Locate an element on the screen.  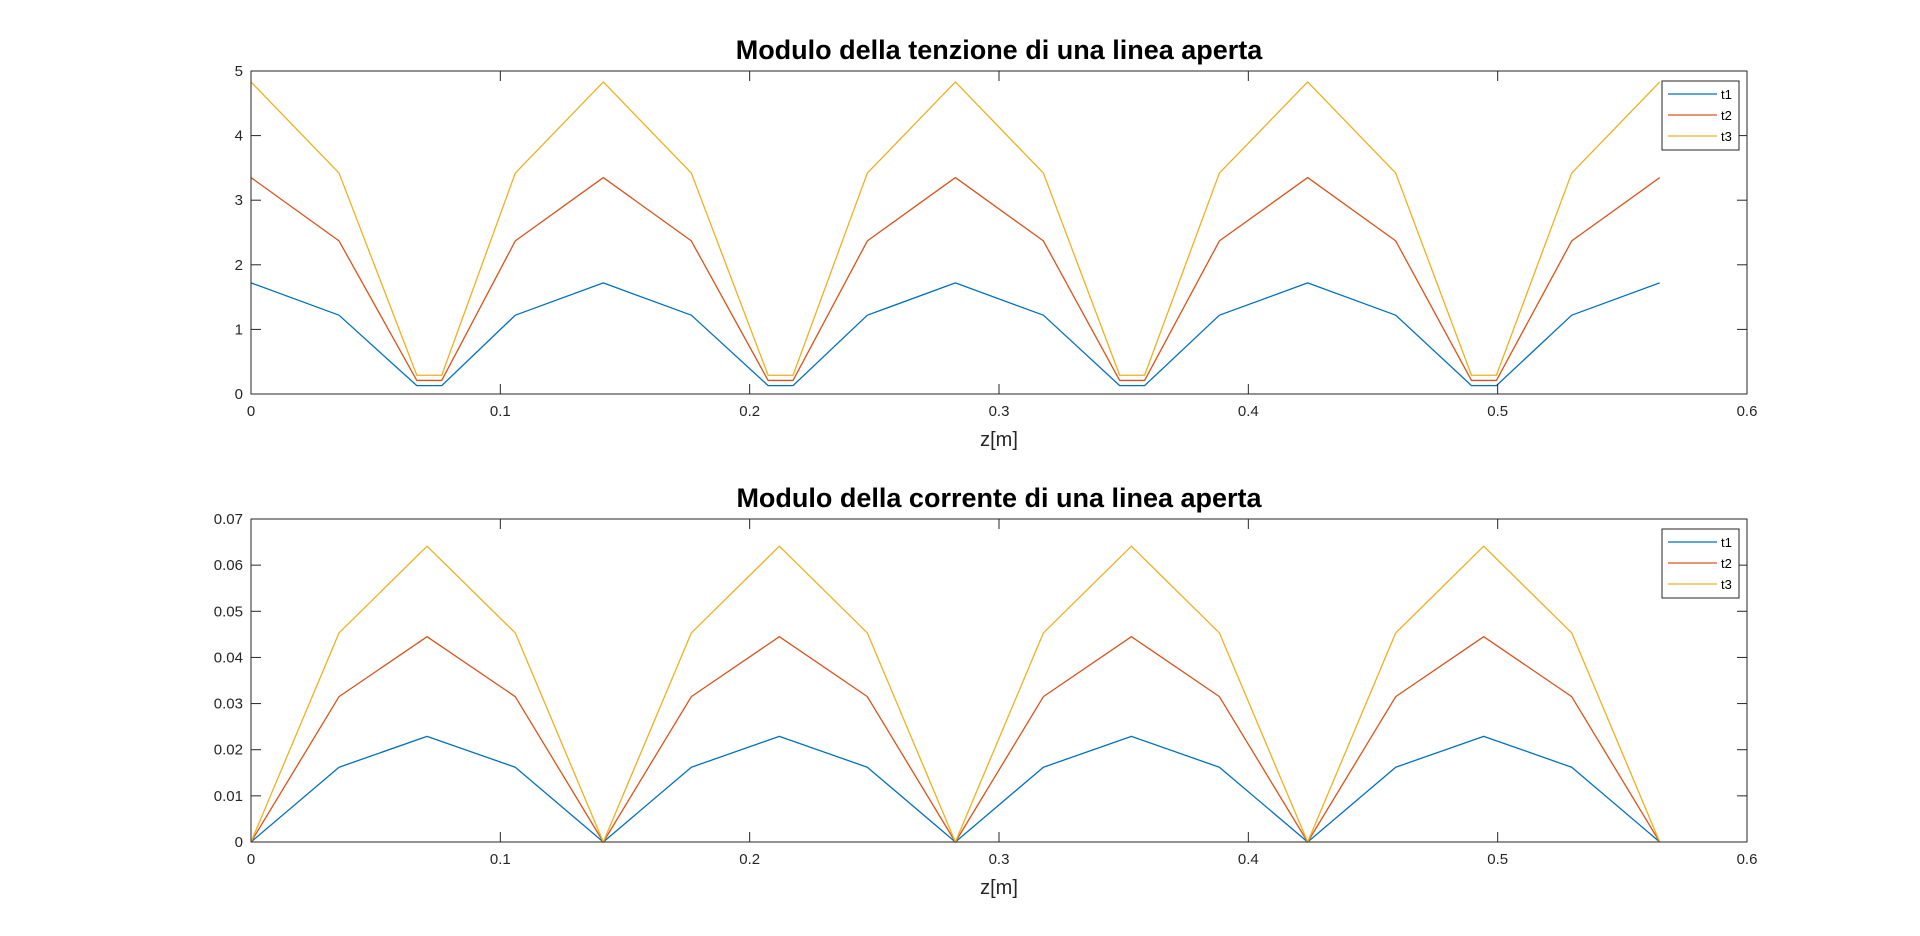
voltage-legend: t1 t2 t3 is located at coordinates (1700, 115).